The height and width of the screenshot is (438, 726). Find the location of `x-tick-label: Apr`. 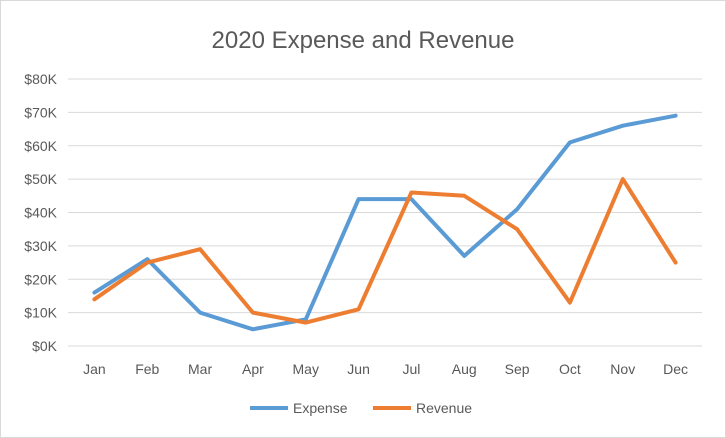

x-tick-label: Apr is located at coordinates (253, 369).